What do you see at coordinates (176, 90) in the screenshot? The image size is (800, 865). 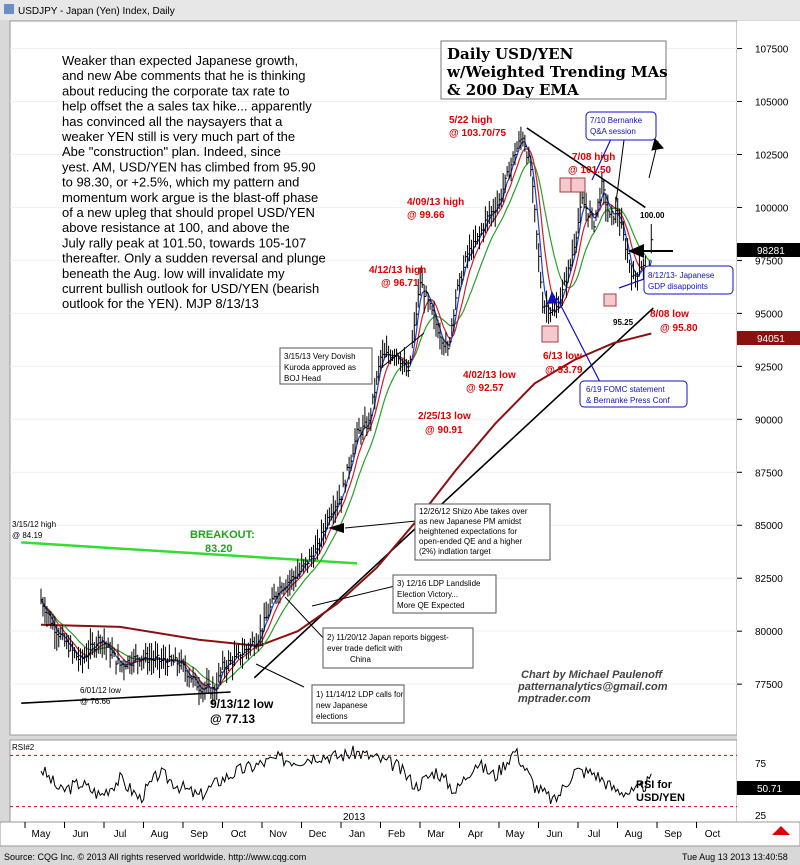 I see `commentary-line: about reducing the corporate tax rate to` at bounding box center [176, 90].